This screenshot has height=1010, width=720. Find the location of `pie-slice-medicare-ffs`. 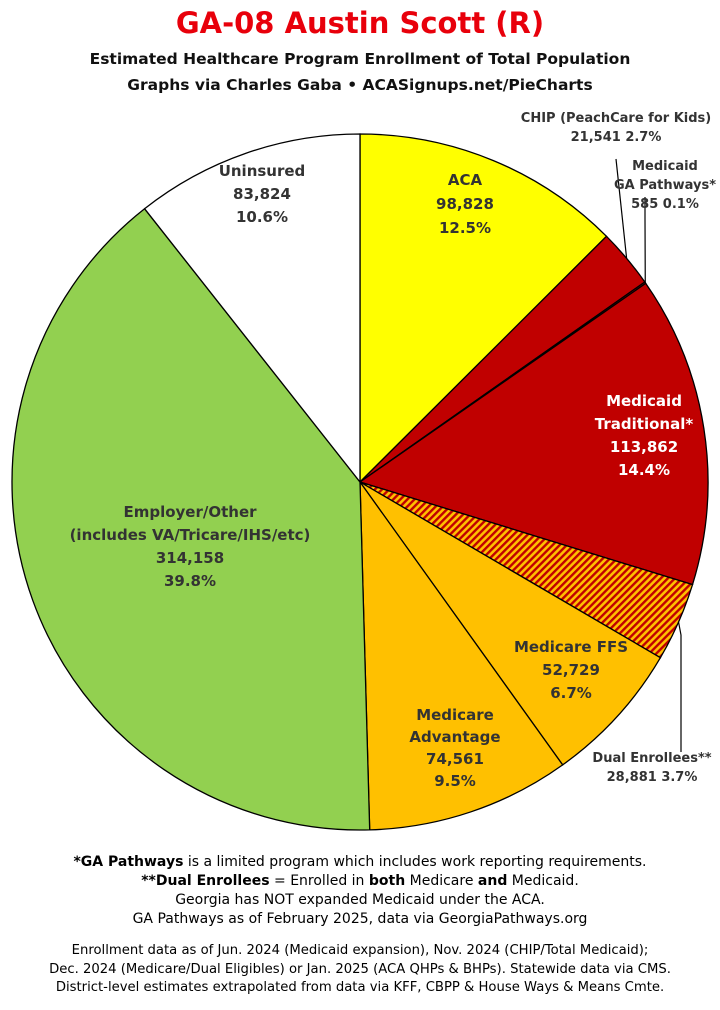

pie-slice-medicare-ffs is located at coordinates (510, 623).